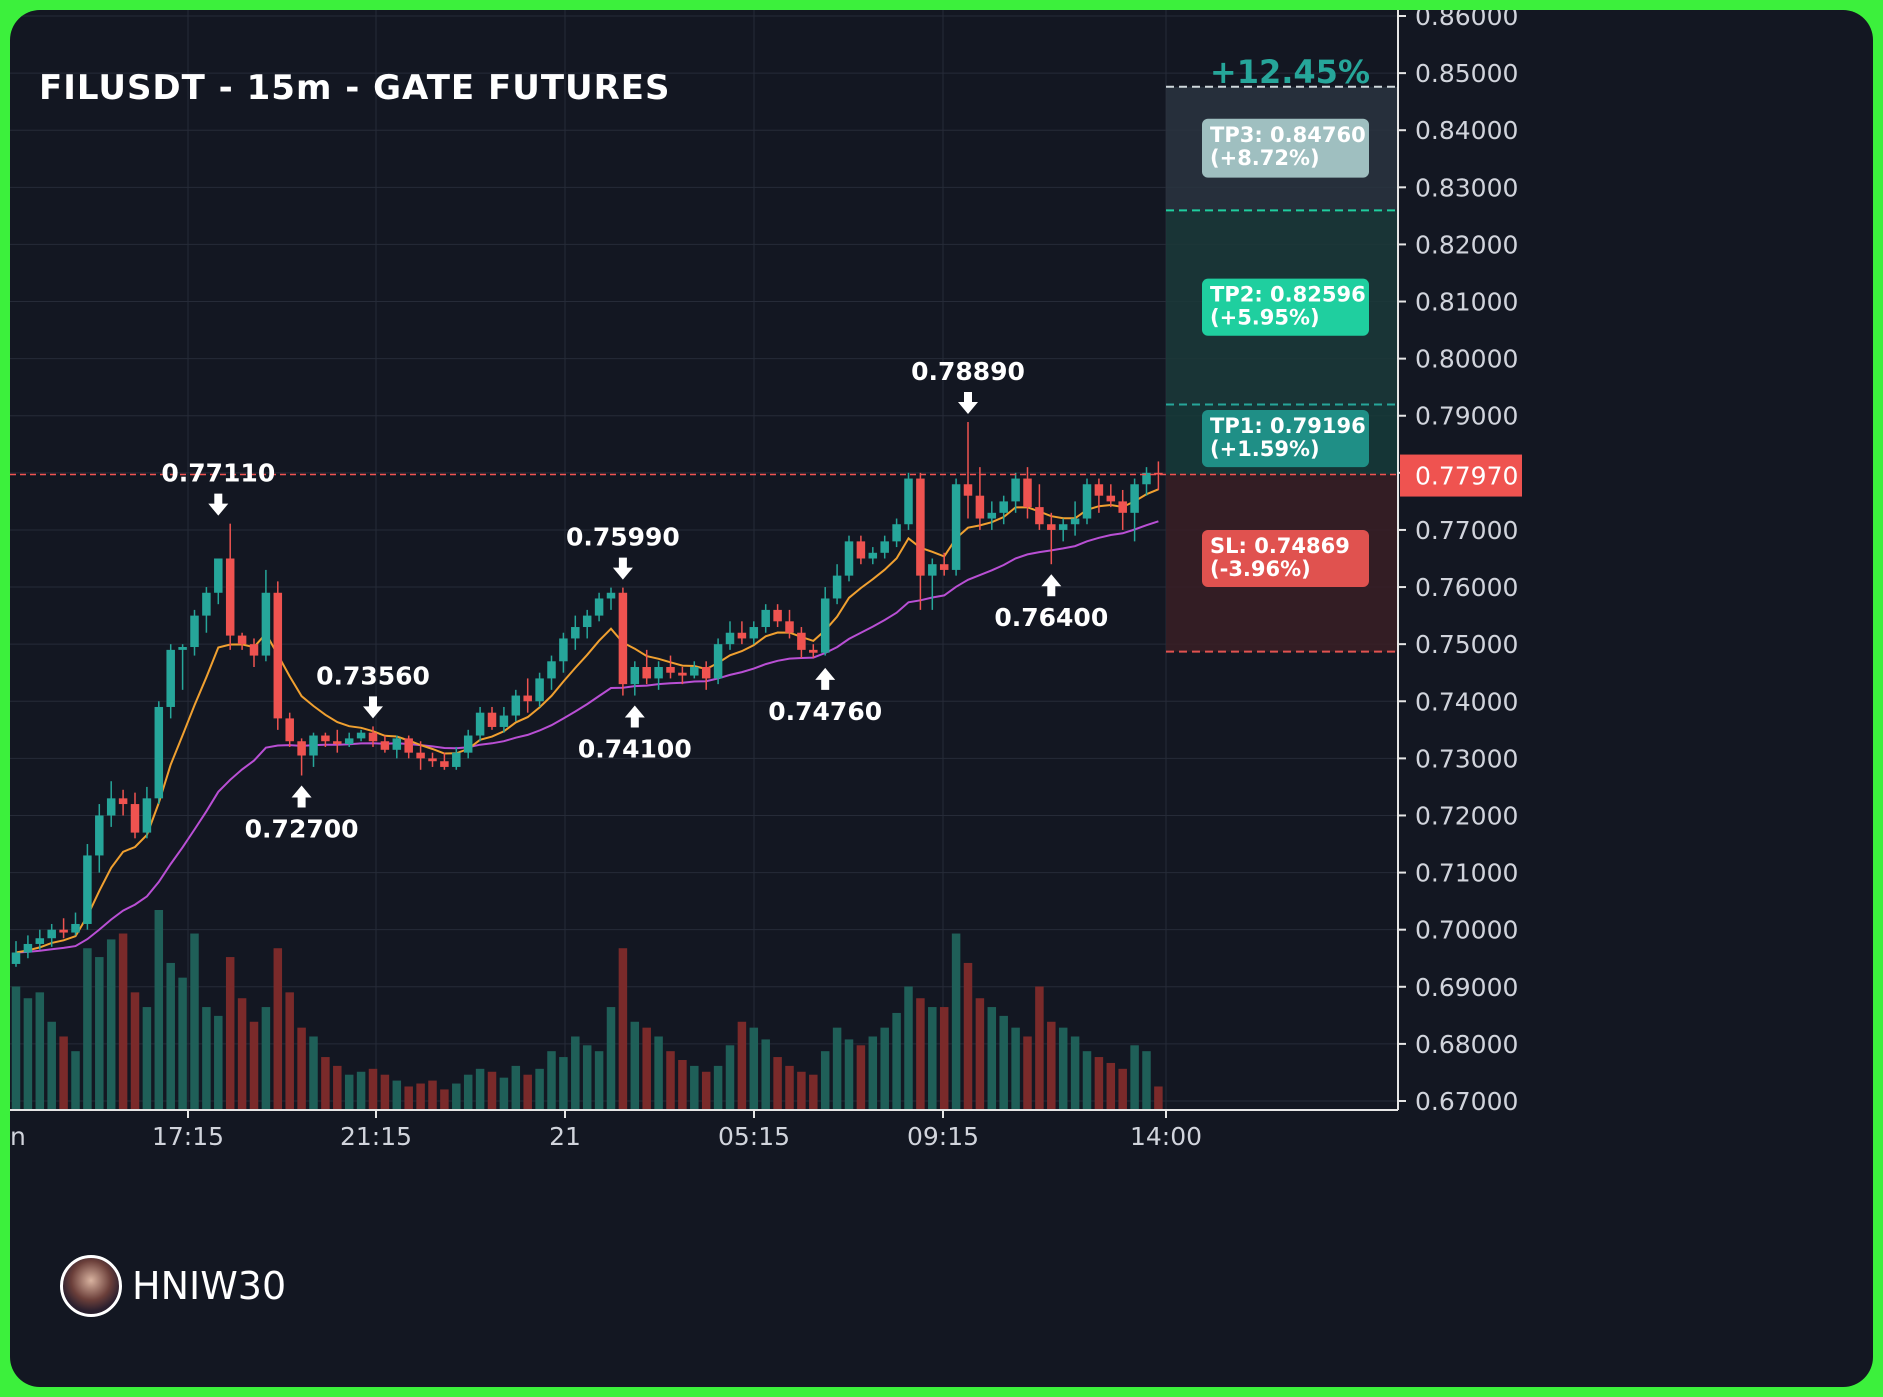  What do you see at coordinates (968, 371) in the screenshot?
I see `price-annotation: 0.78890` at bounding box center [968, 371].